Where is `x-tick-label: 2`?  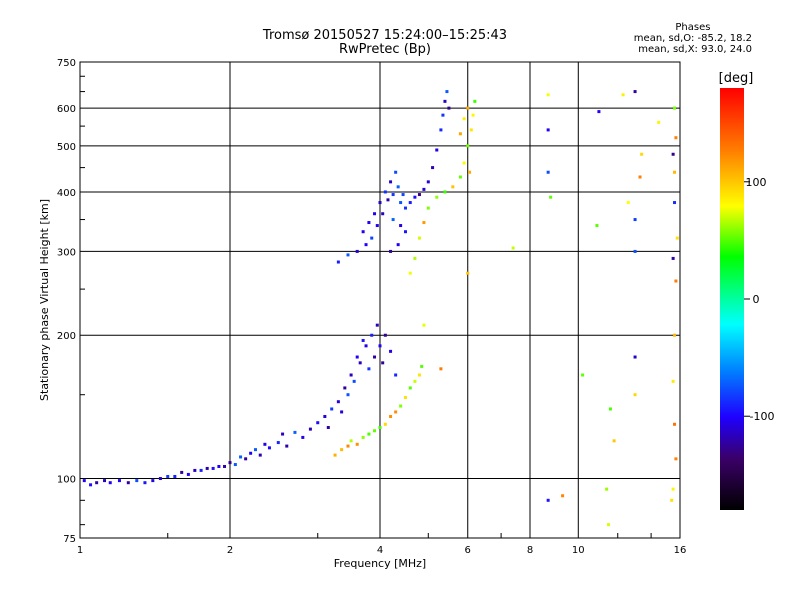 x-tick-label: 2 is located at coordinates (230, 550).